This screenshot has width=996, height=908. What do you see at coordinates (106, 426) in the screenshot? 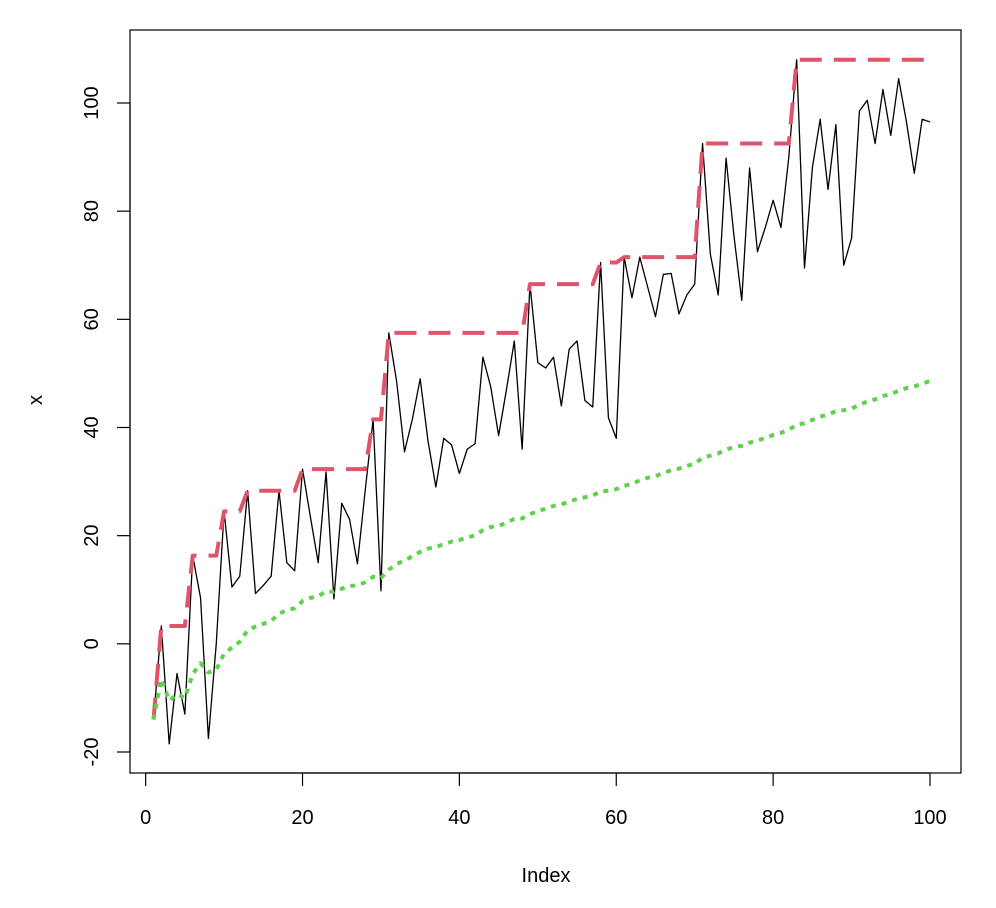
I see `y-axis: -20 0 20 40 60 80 100` at bounding box center [106, 426].